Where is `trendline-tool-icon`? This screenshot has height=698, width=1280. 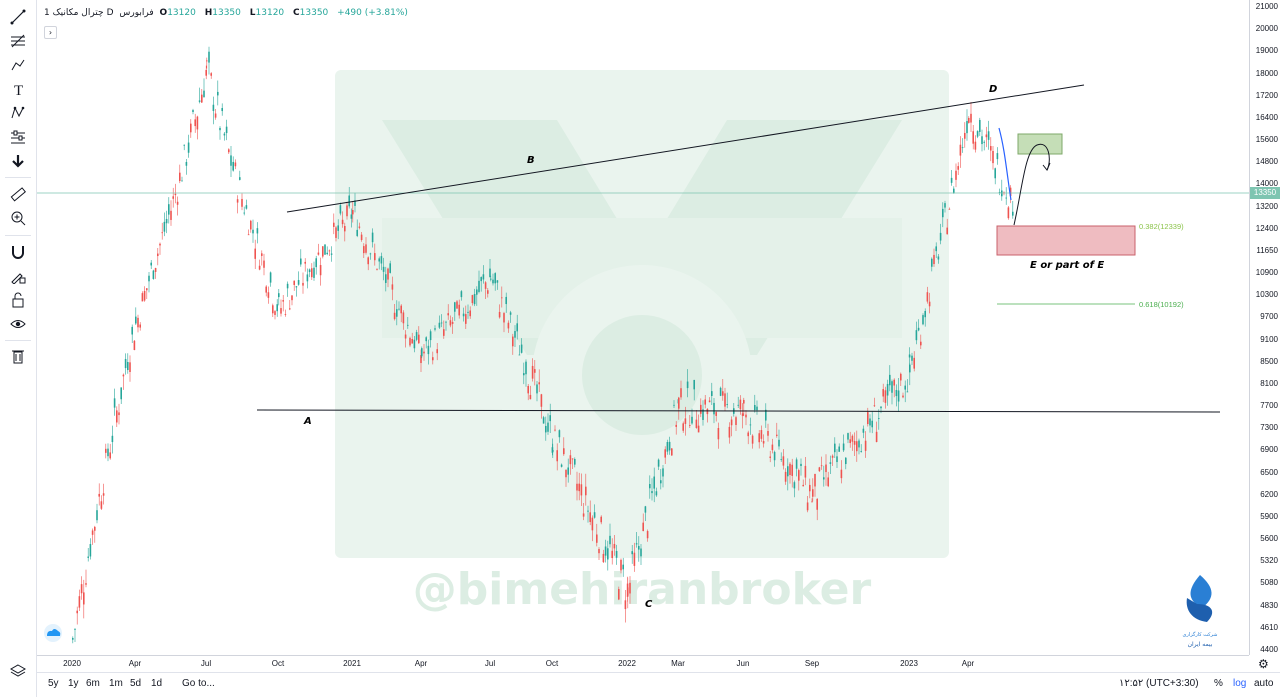
trendline-tool-icon is located at coordinates (18, 17).